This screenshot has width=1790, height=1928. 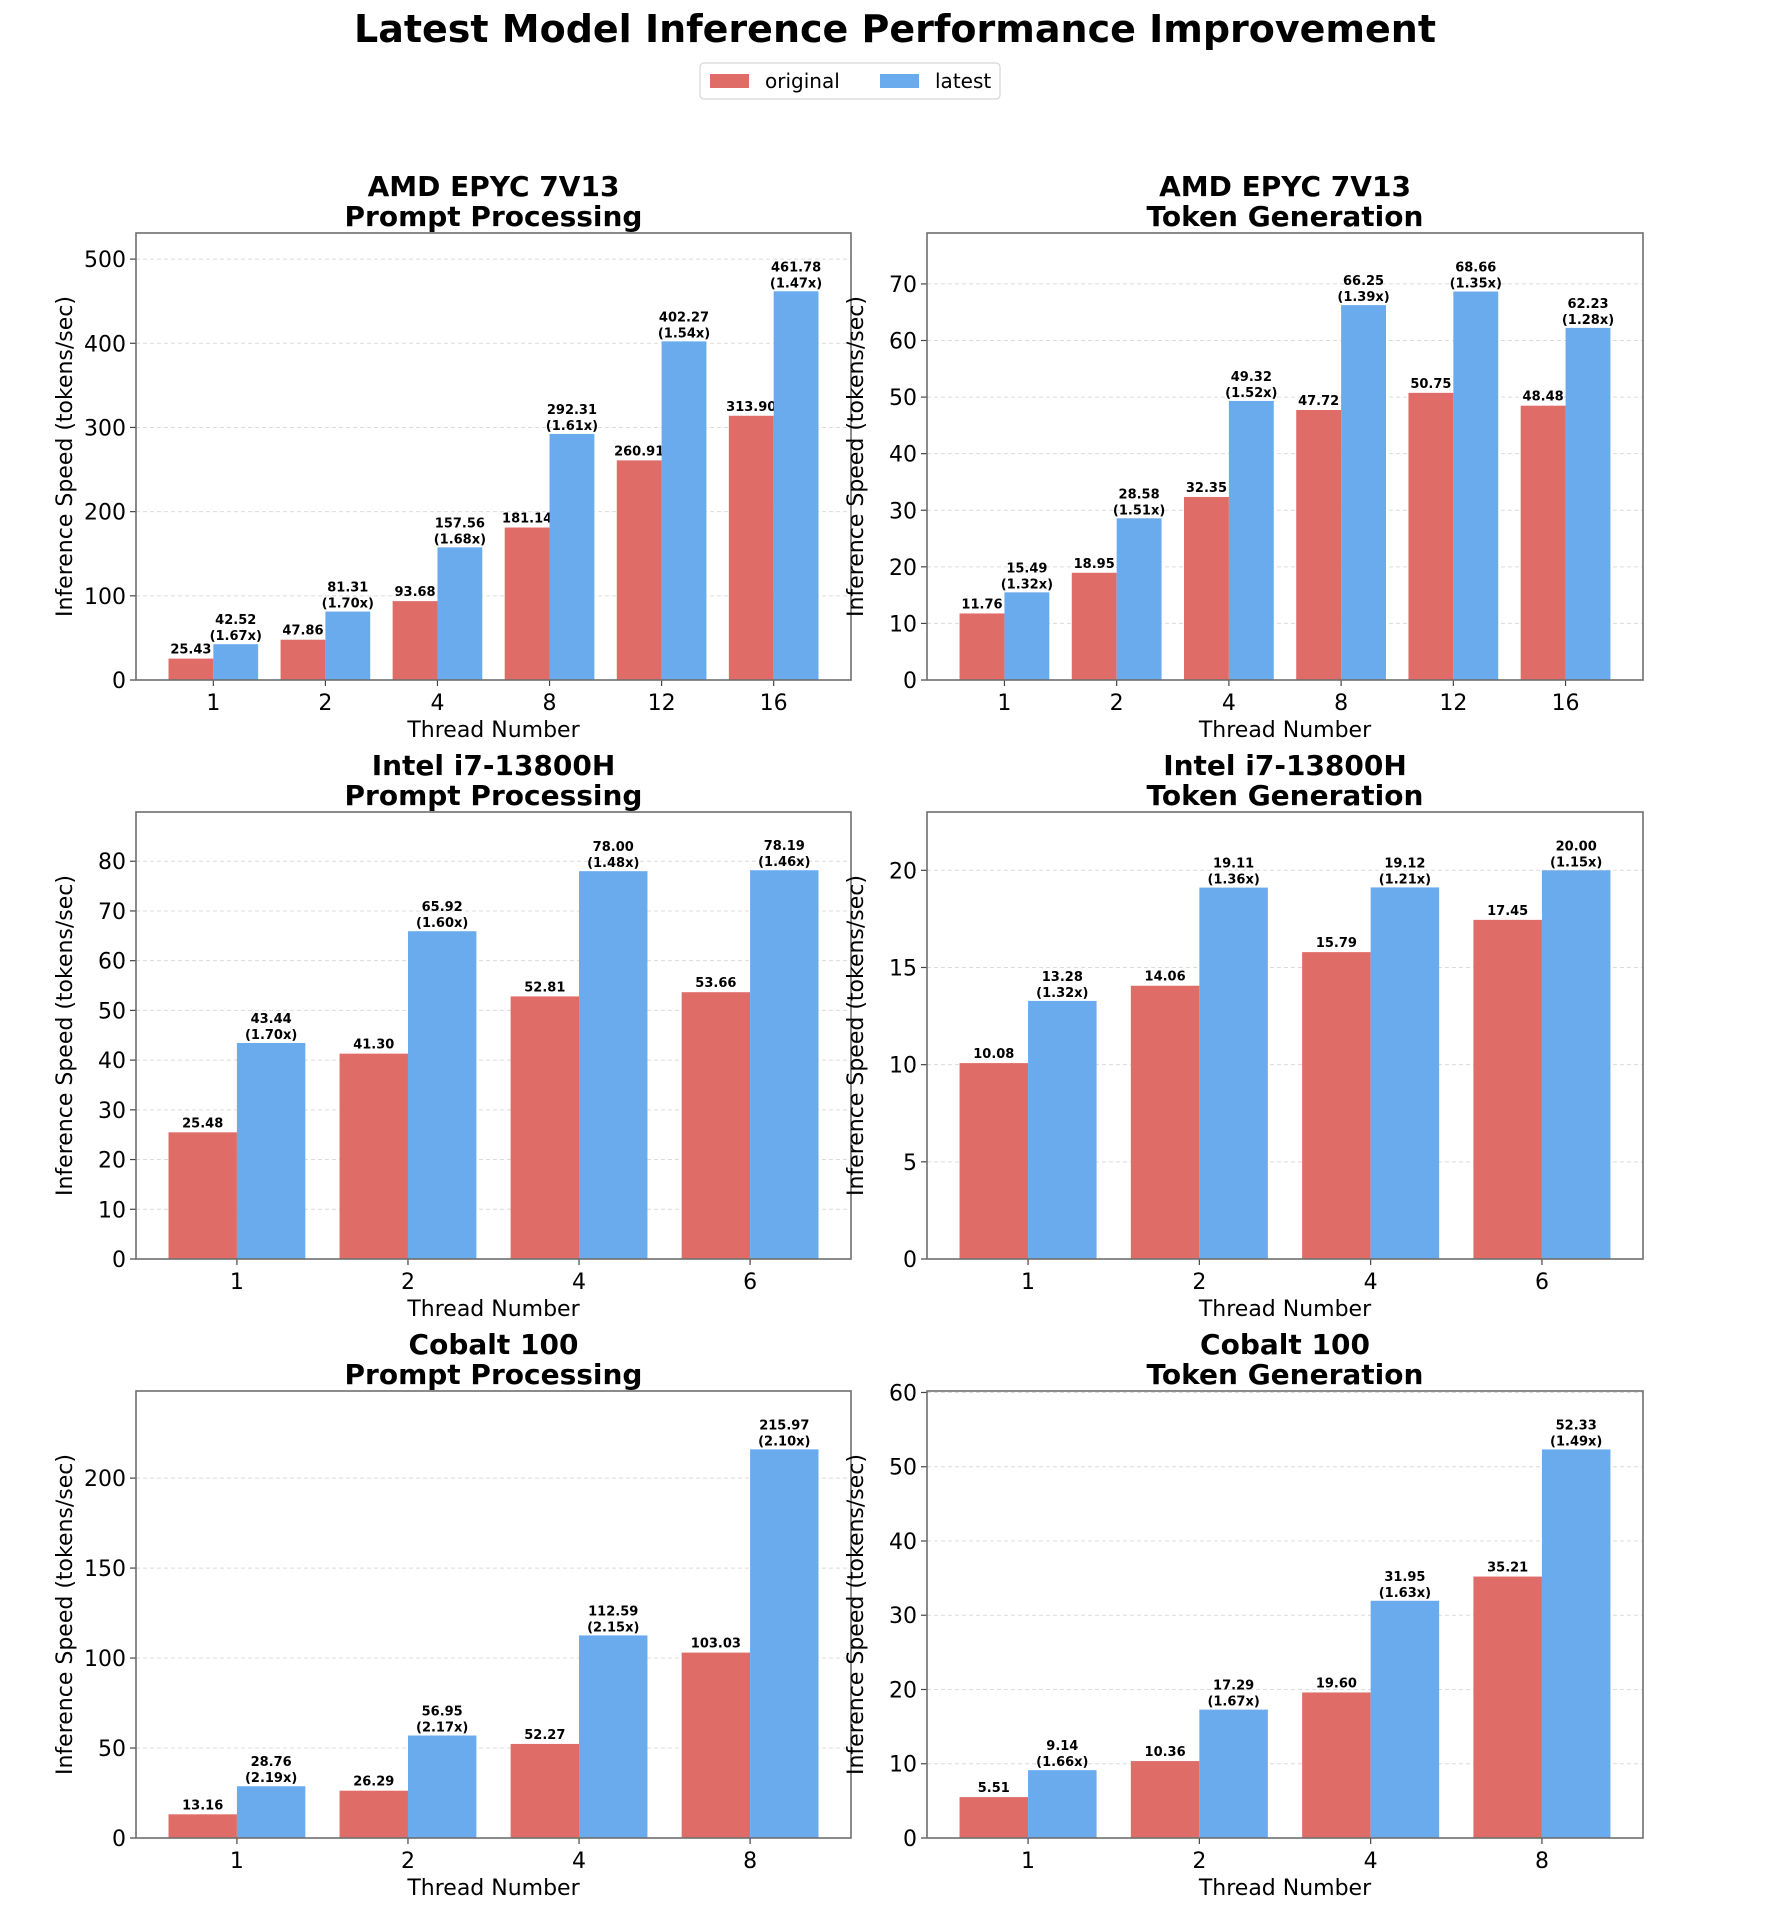 I want to click on bar-value-label: 292.31, so click(x=572, y=410).